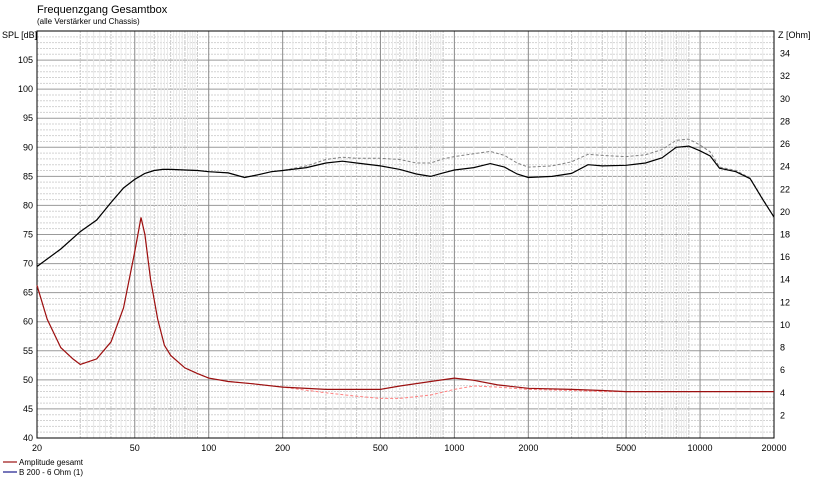  I want to click on chart-subtitle: (alle Verstärker und Chassis), so click(88, 21).